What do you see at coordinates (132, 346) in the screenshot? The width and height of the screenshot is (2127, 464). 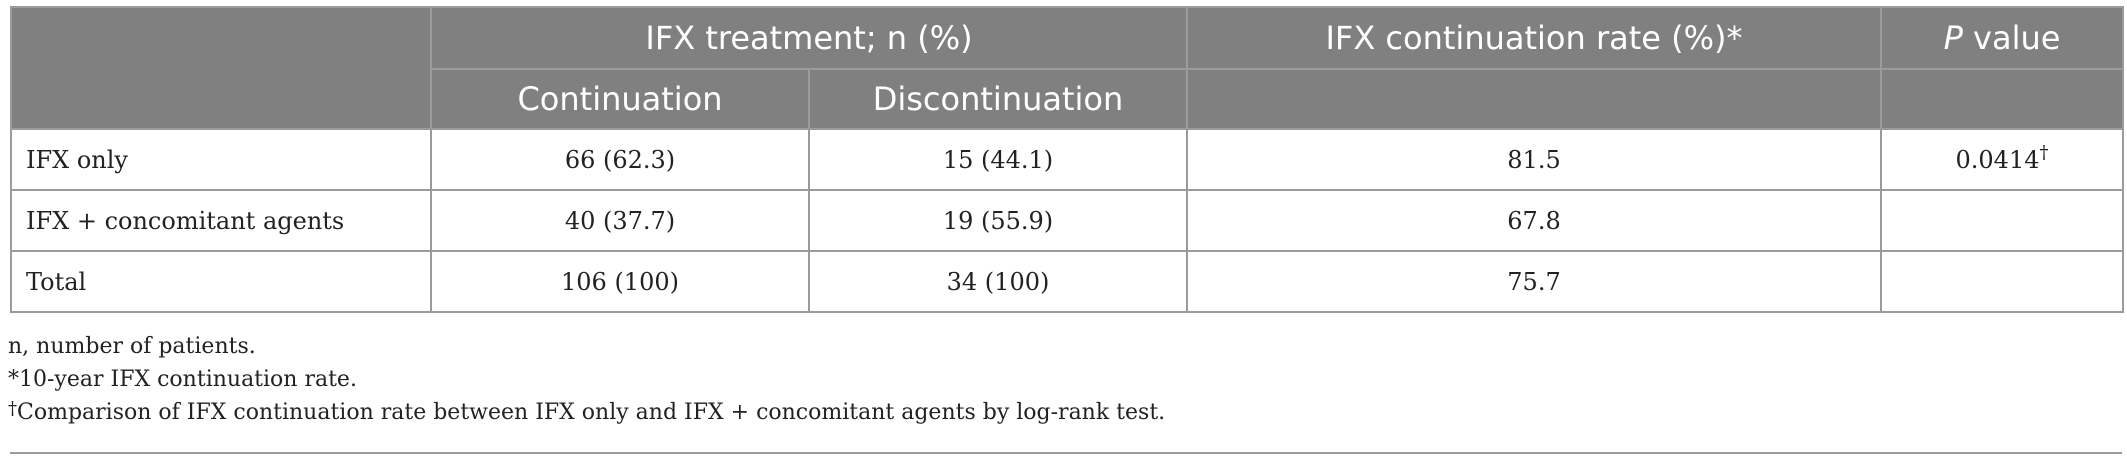 I see `footnote-n: n, number of patients.` at bounding box center [132, 346].